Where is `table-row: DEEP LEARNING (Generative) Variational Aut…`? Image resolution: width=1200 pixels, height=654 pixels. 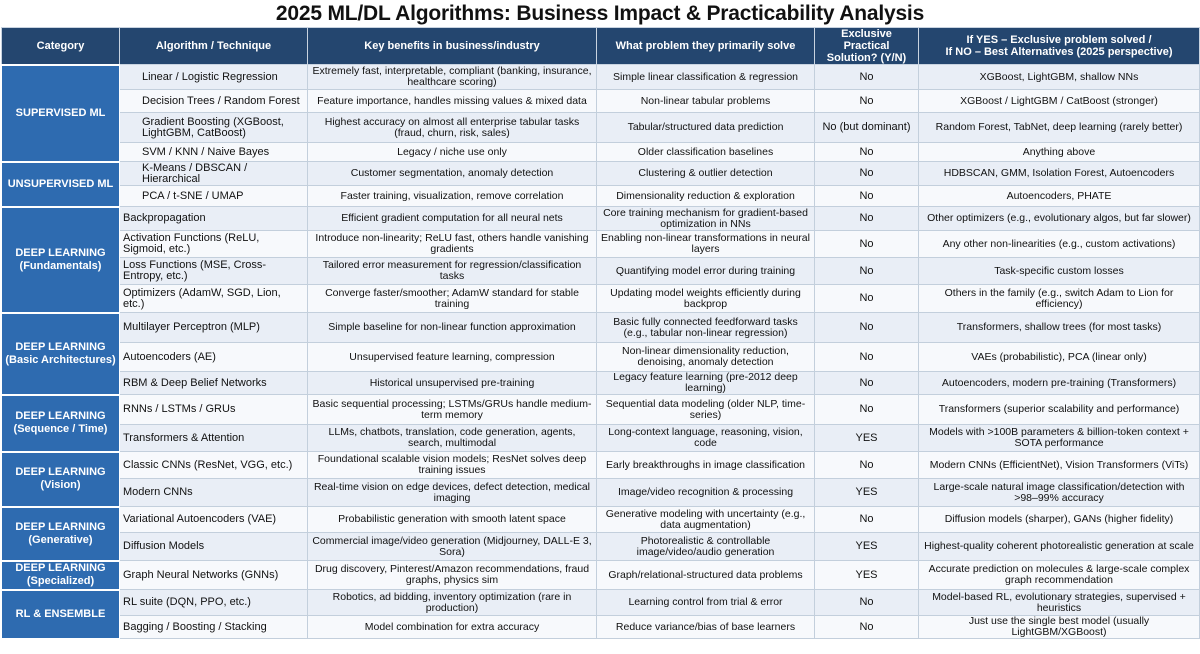 table-row: DEEP LEARNING (Generative) Variational Aut… is located at coordinates (600, 533).